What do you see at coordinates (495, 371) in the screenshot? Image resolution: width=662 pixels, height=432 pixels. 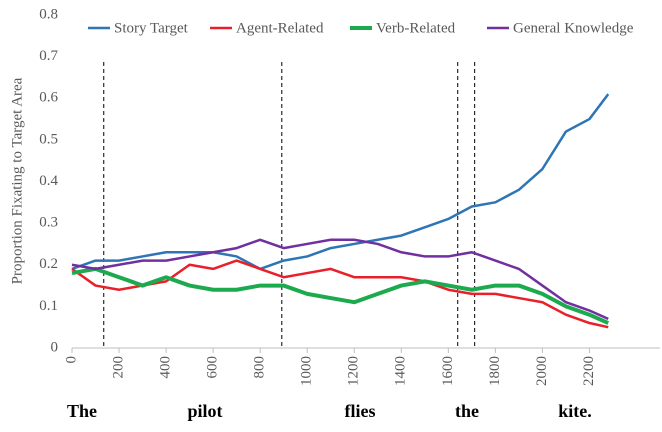 I see `x-tick-label: 1800` at bounding box center [495, 371].